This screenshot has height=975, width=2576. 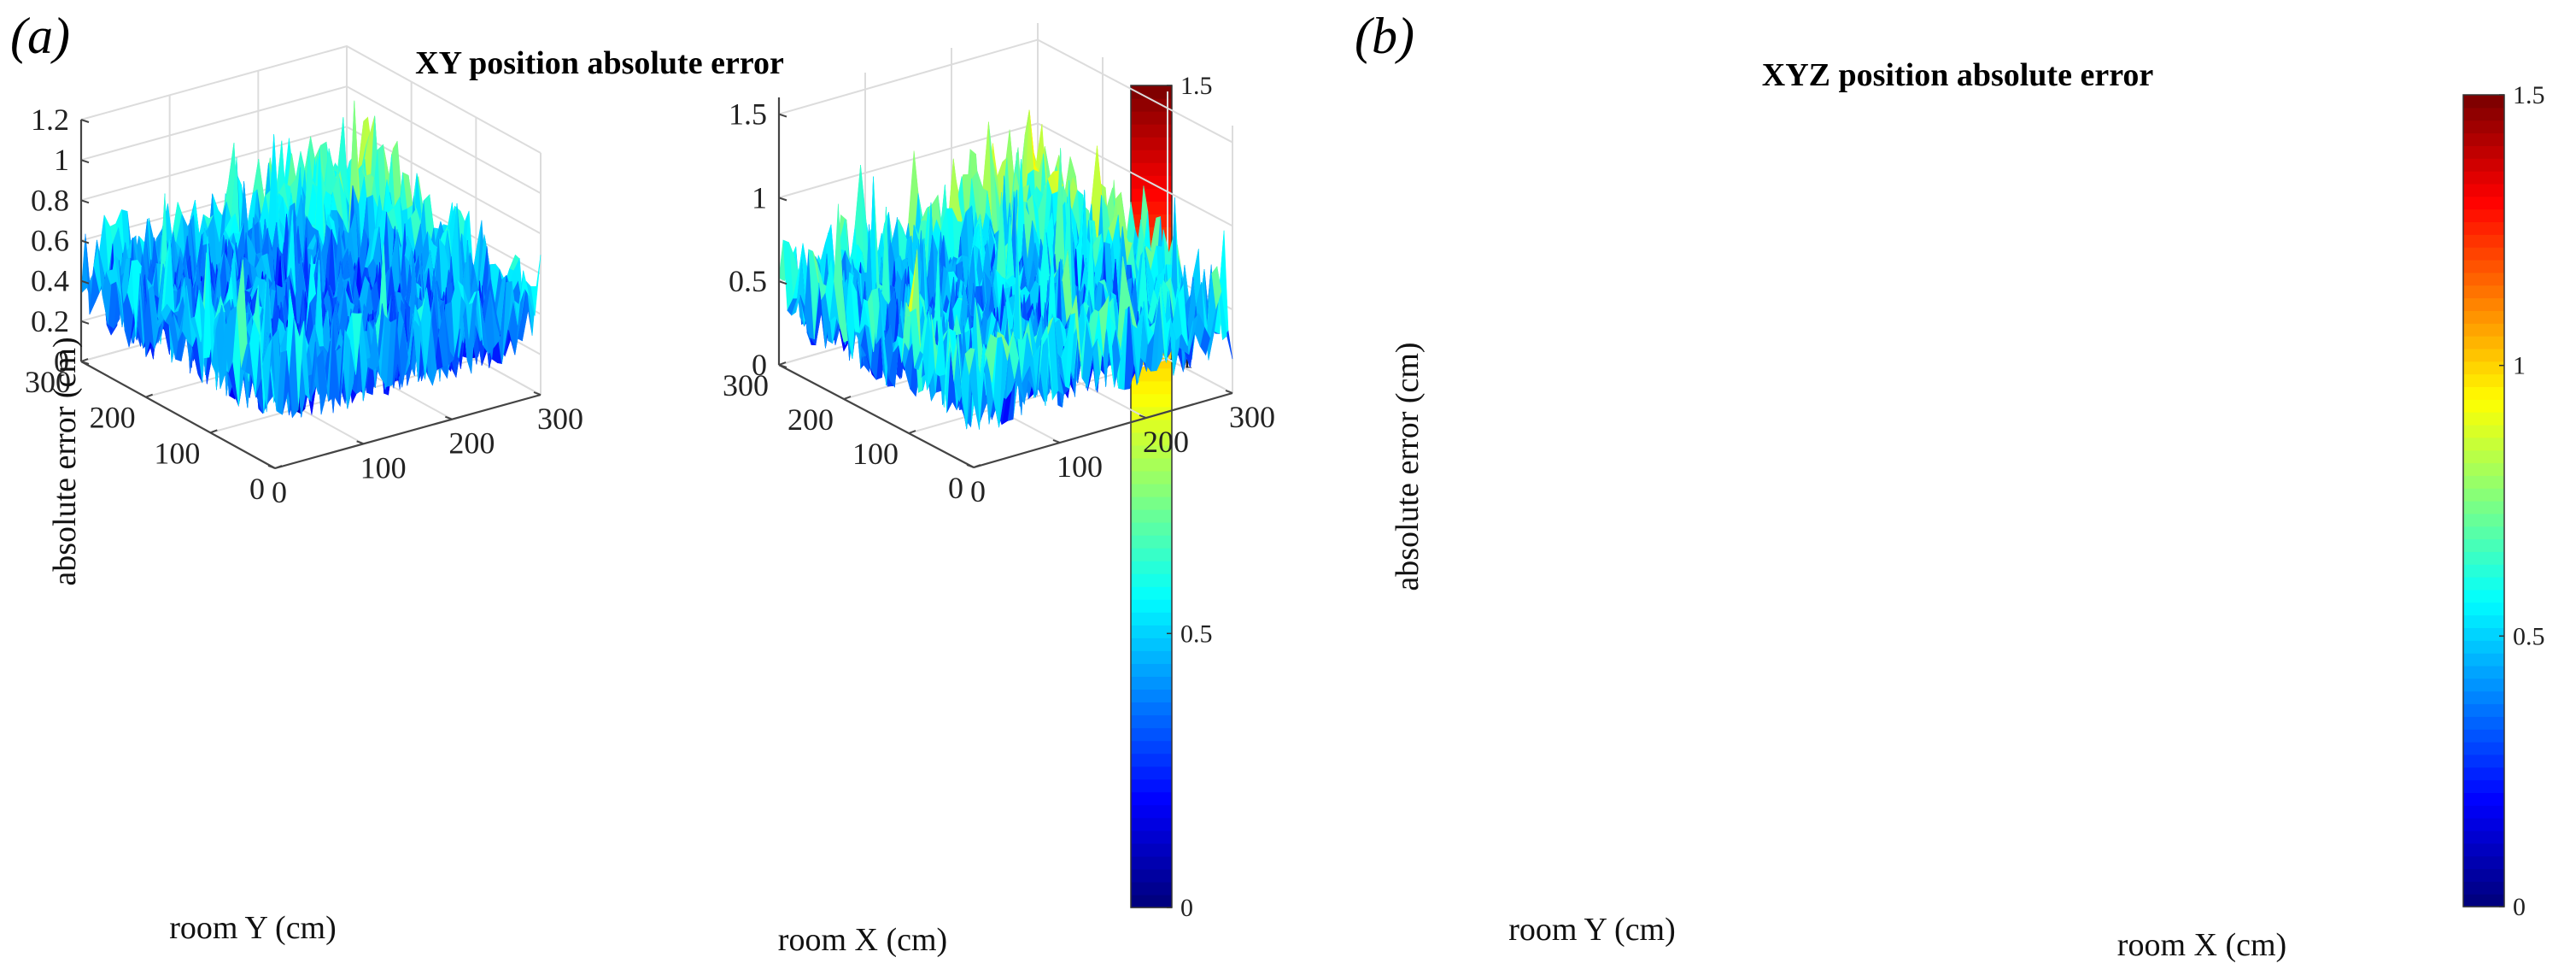 What do you see at coordinates (759, 365) in the screenshot?
I see `z-tick-label: 0` at bounding box center [759, 365].